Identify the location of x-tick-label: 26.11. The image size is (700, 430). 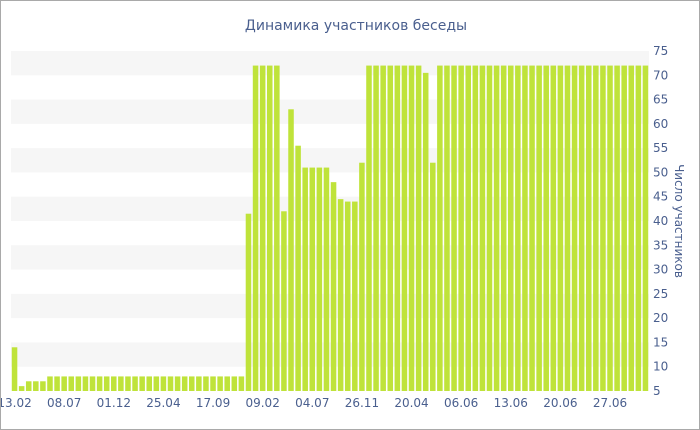
(362, 403).